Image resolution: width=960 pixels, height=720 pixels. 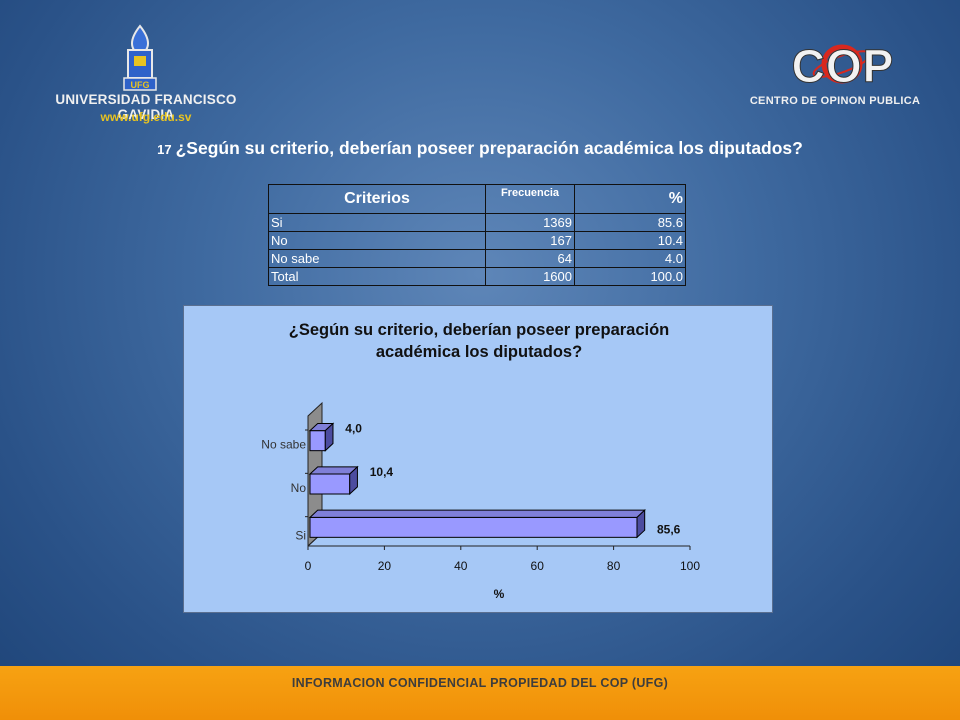 I want to click on category-label: Si, so click(x=300, y=535).